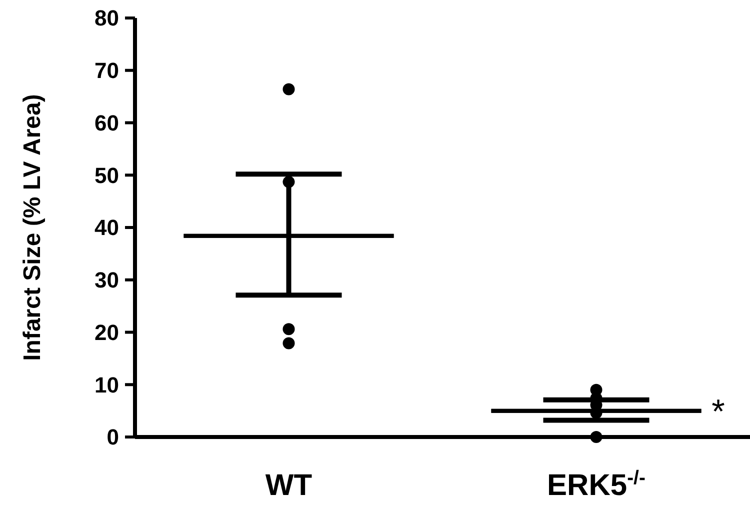 The width and height of the screenshot is (750, 510). Describe the element at coordinates (718, 411) in the screenshot. I see `annotation: *` at that location.